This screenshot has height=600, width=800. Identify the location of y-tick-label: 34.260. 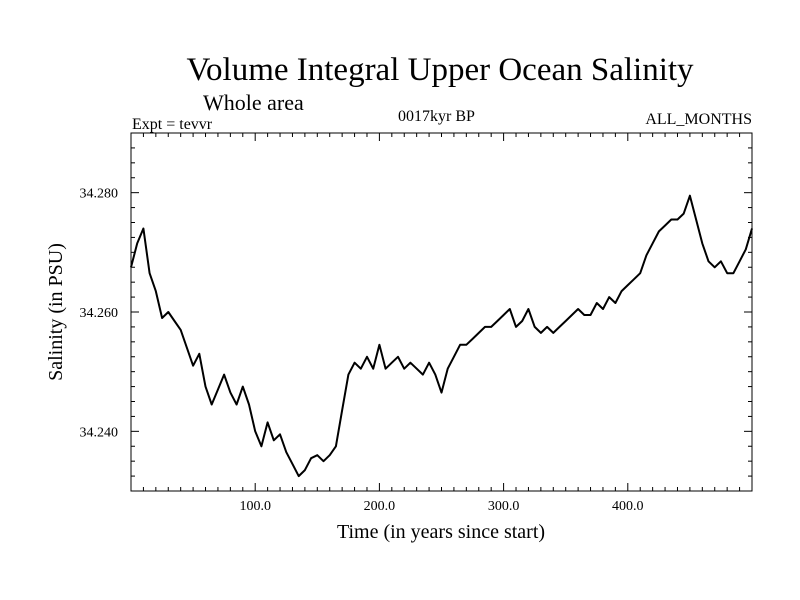
(99, 313).